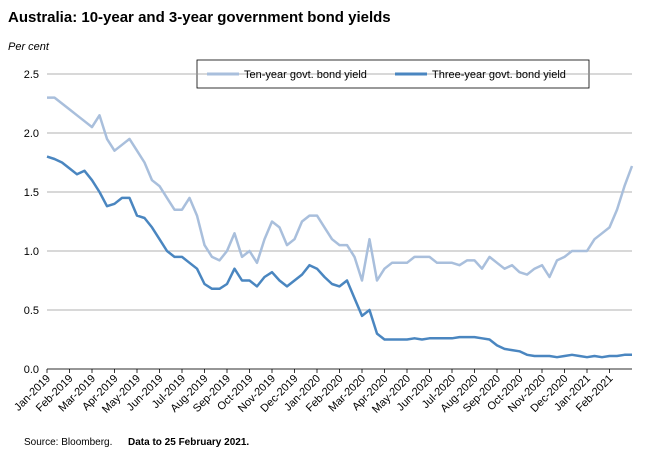 The image size is (650, 460). I want to click on y-tick-label: 2.0, so click(31, 134).